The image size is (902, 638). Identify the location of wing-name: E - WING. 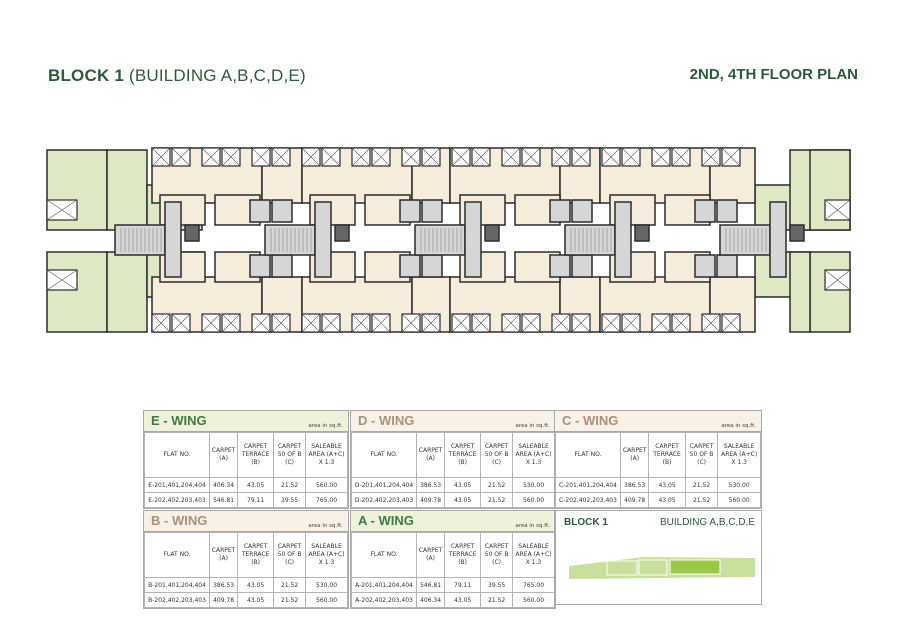
(179, 420).